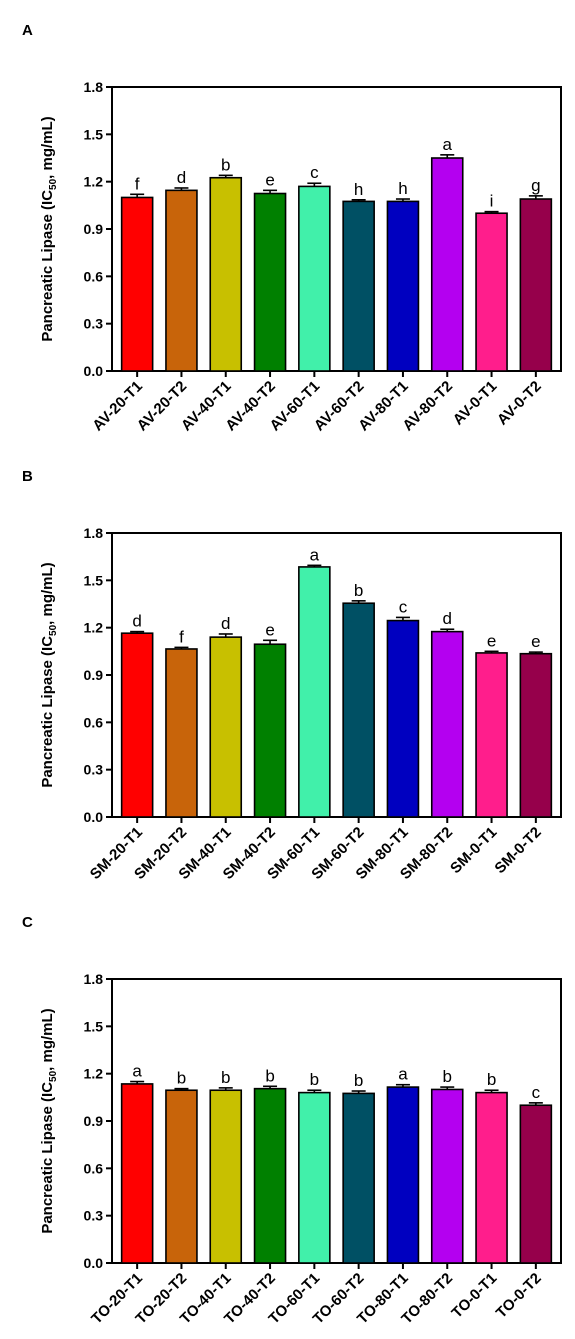 The width and height of the screenshot is (575, 1339). I want to click on panel-label: A, so click(27, 30).